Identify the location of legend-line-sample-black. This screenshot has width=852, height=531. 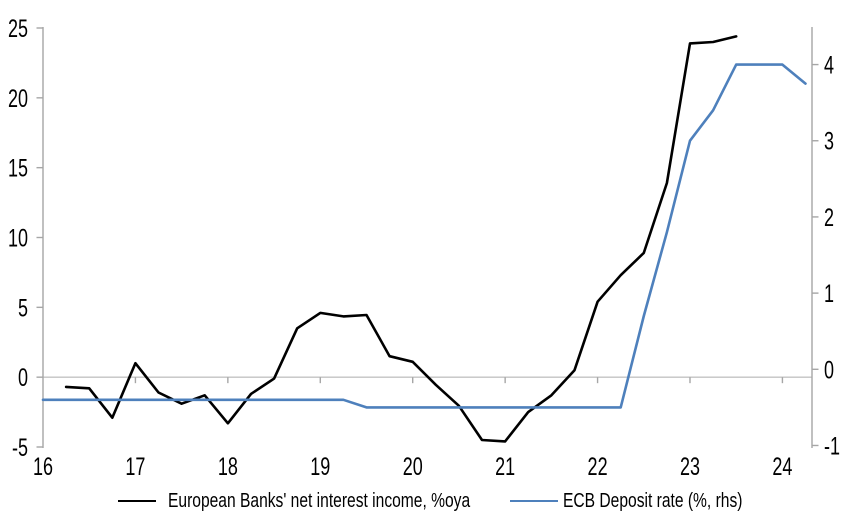
(137, 501).